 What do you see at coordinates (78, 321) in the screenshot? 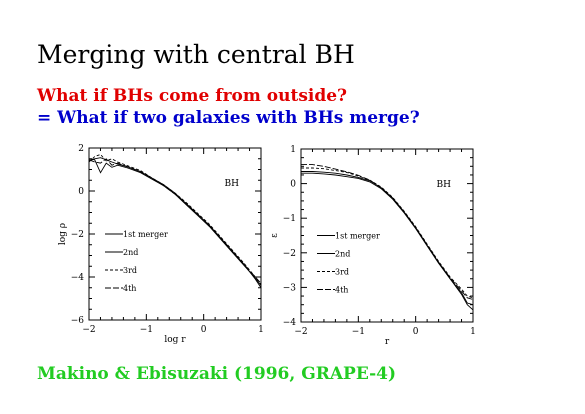
I see `y-tick-label: −6` at bounding box center [78, 321].